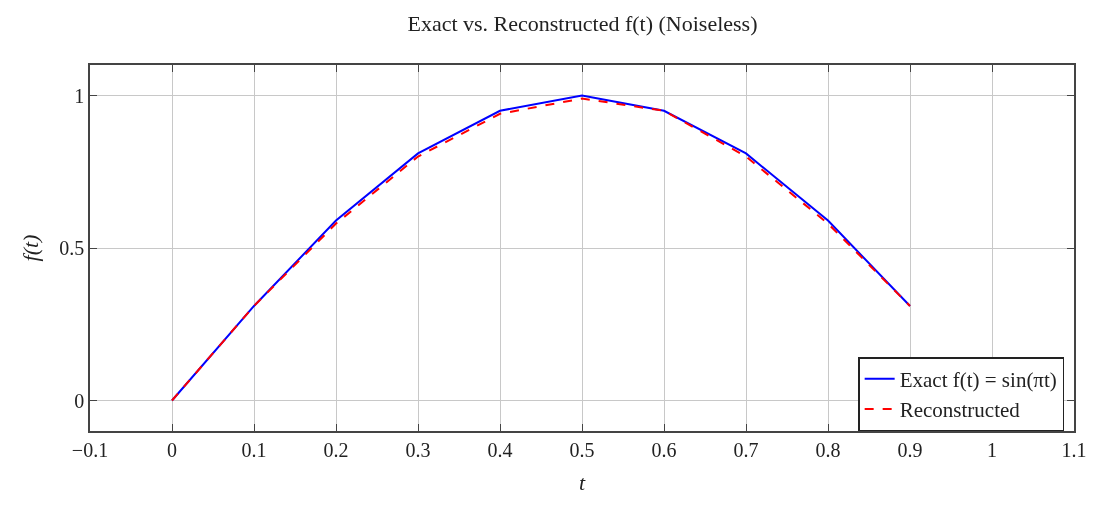  What do you see at coordinates (1074, 449) in the screenshot?
I see `x-tick-label: 1.1` at bounding box center [1074, 449].